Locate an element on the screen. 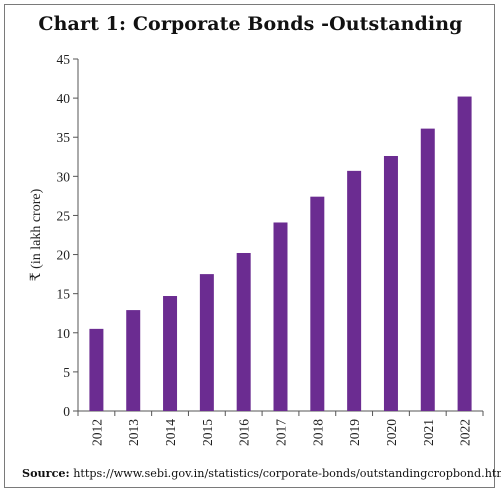  x-tick-label: 2022 is located at coordinates (465, 432).